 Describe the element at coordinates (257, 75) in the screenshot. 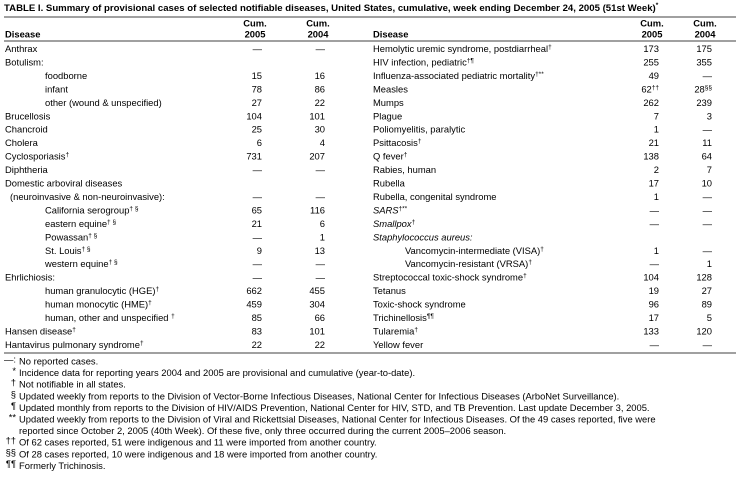

I see `cum-2005: 15` at that location.